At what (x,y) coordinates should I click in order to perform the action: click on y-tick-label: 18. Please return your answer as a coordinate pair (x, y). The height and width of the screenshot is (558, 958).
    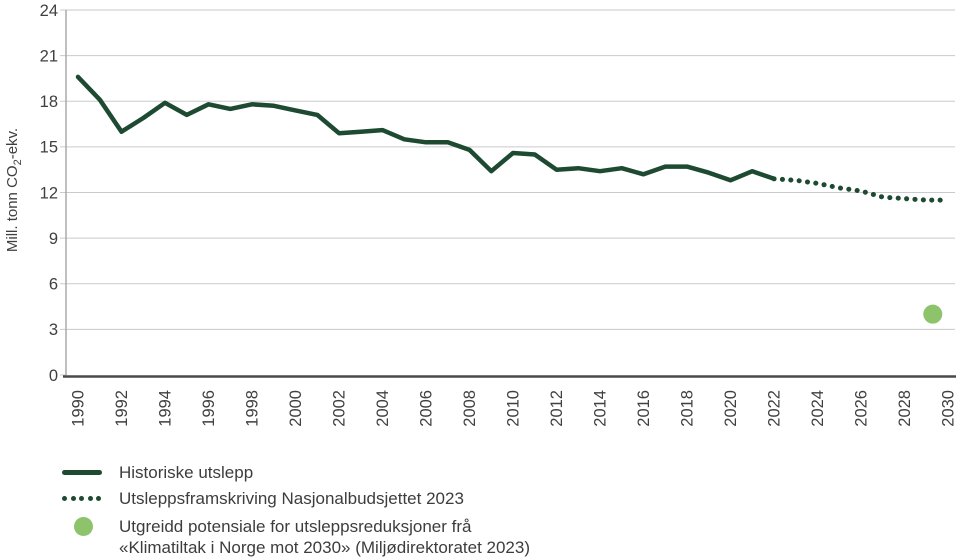
    Looking at the image, I should click on (49, 102).